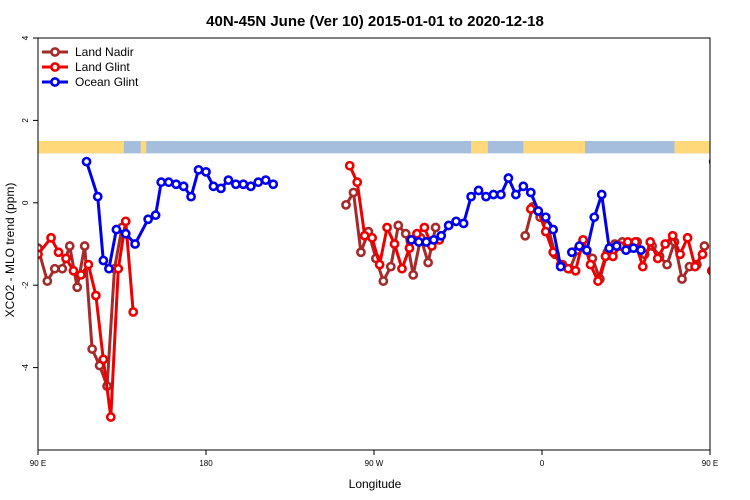 Image resolution: width=750 pixels, height=500 pixels. I want to click on land-ocean-band, so click(374, 147).